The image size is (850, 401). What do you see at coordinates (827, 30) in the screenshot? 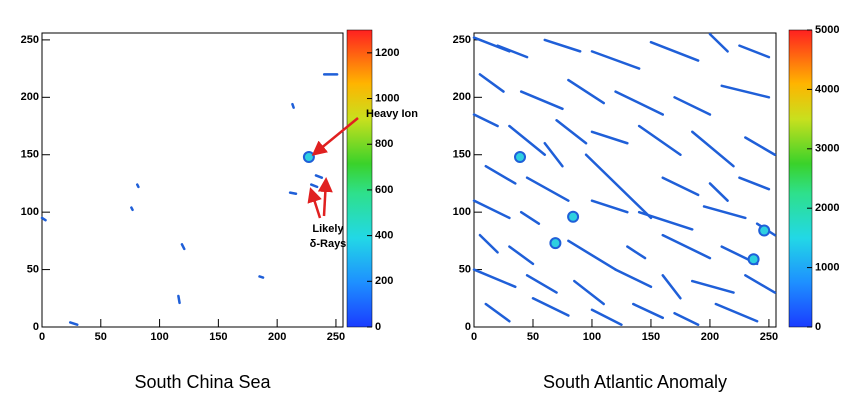
I see `color-tick-label: 5000` at bounding box center [827, 30].